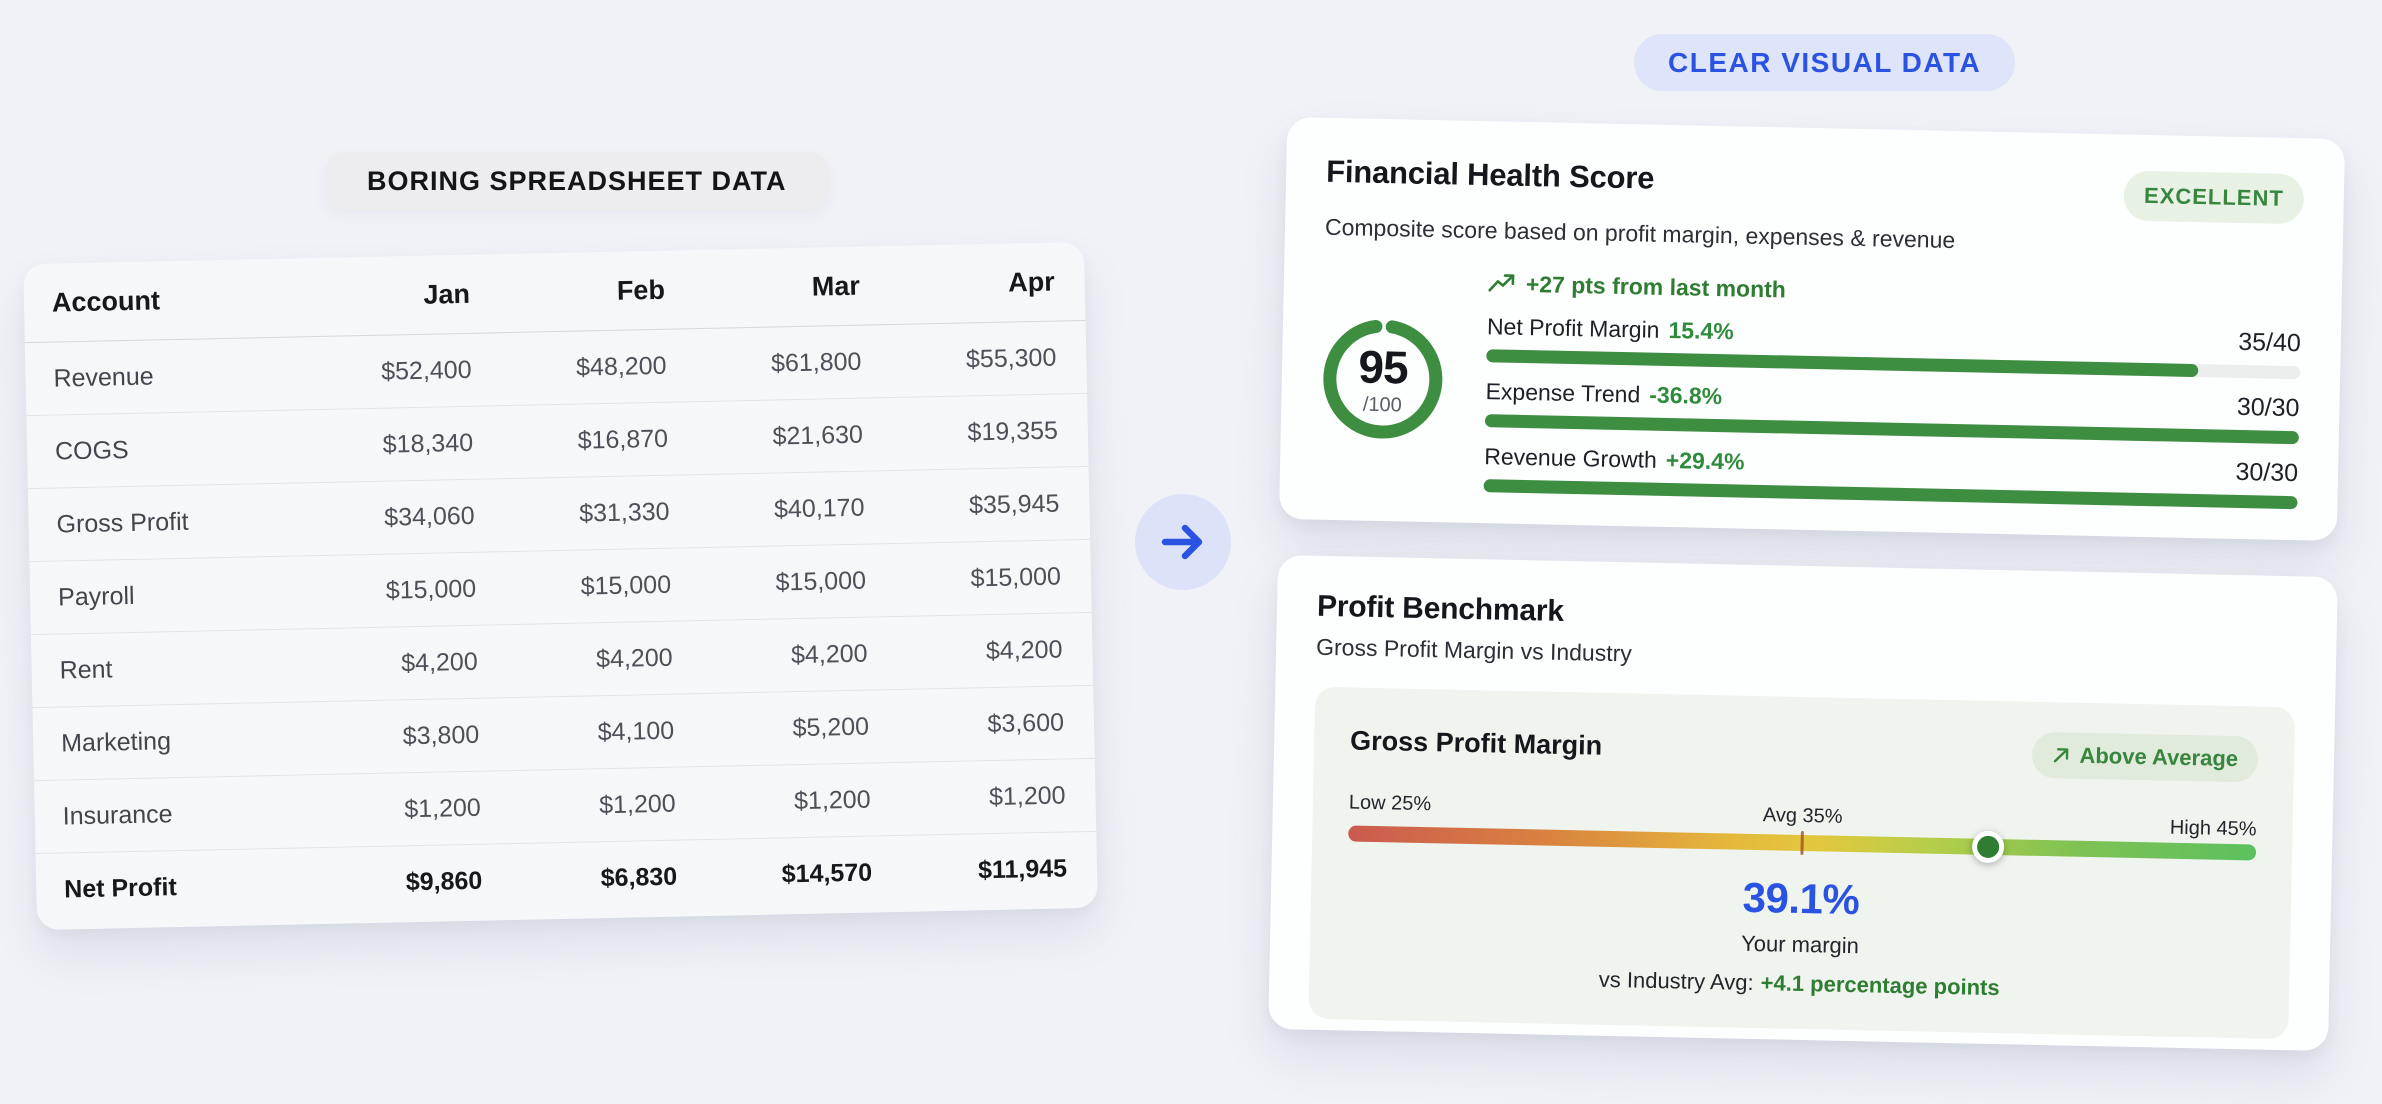 Image resolution: width=2382 pixels, height=1104 pixels. Describe the element at coordinates (1656, 287) in the screenshot. I see `trend-text: +27 pts from last month` at that location.